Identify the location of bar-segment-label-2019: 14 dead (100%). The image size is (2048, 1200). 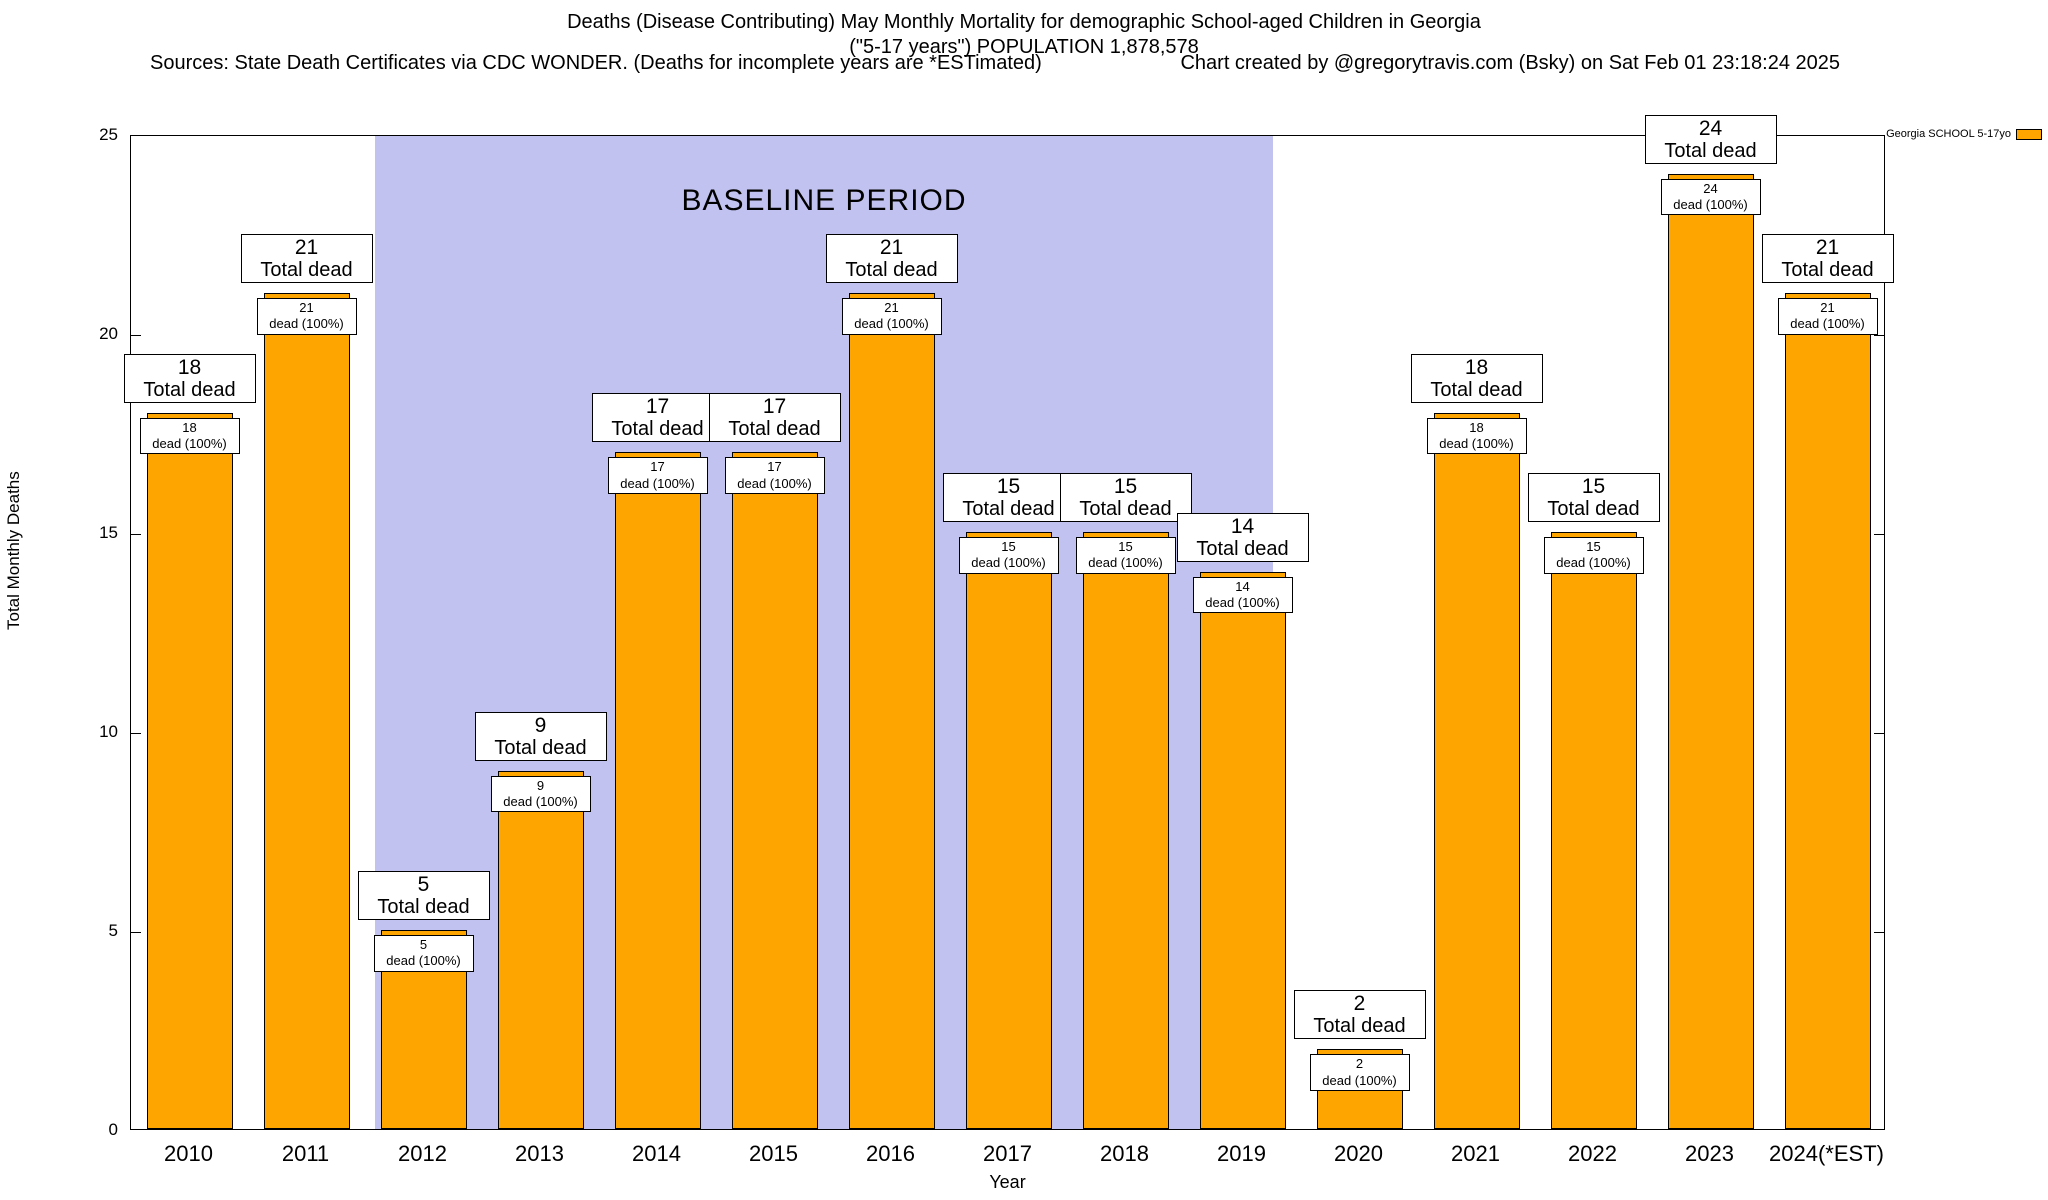
(1242, 595).